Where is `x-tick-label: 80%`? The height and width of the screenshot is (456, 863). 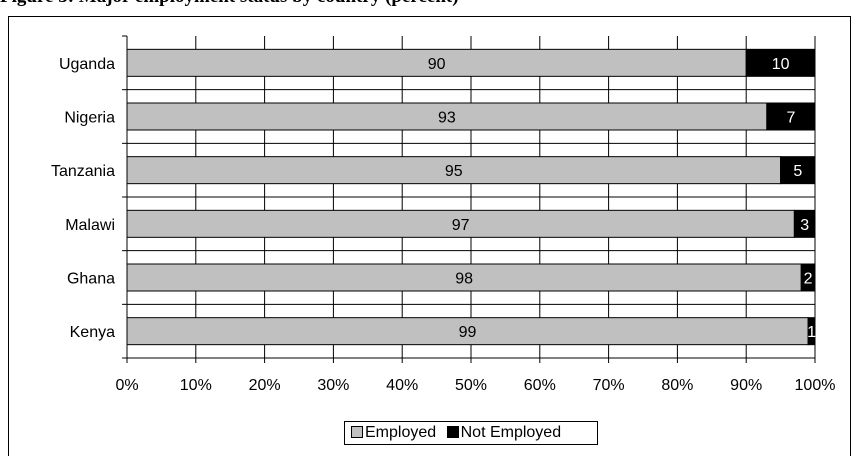 x-tick-label: 80% is located at coordinates (677, 385).